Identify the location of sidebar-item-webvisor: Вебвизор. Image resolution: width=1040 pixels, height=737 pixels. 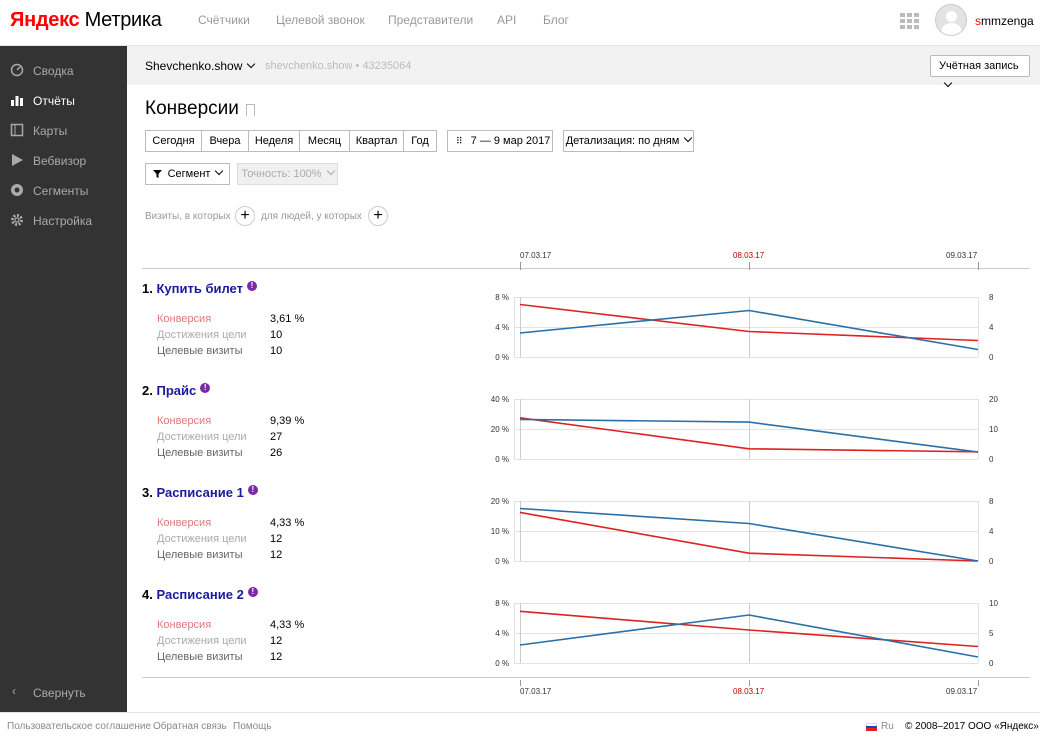
(63, 160).